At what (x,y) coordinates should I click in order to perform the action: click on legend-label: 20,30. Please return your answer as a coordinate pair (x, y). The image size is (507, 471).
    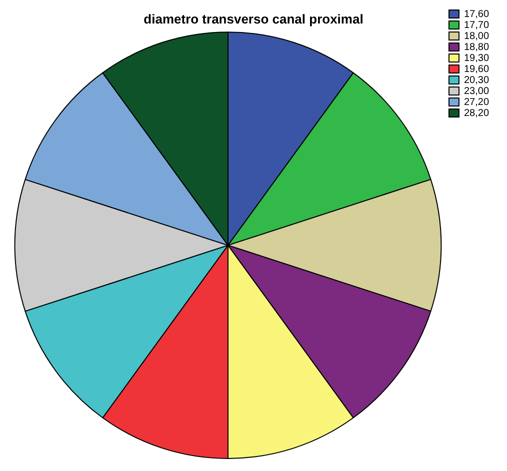
    Looking at the image, I should click on (477, 80).